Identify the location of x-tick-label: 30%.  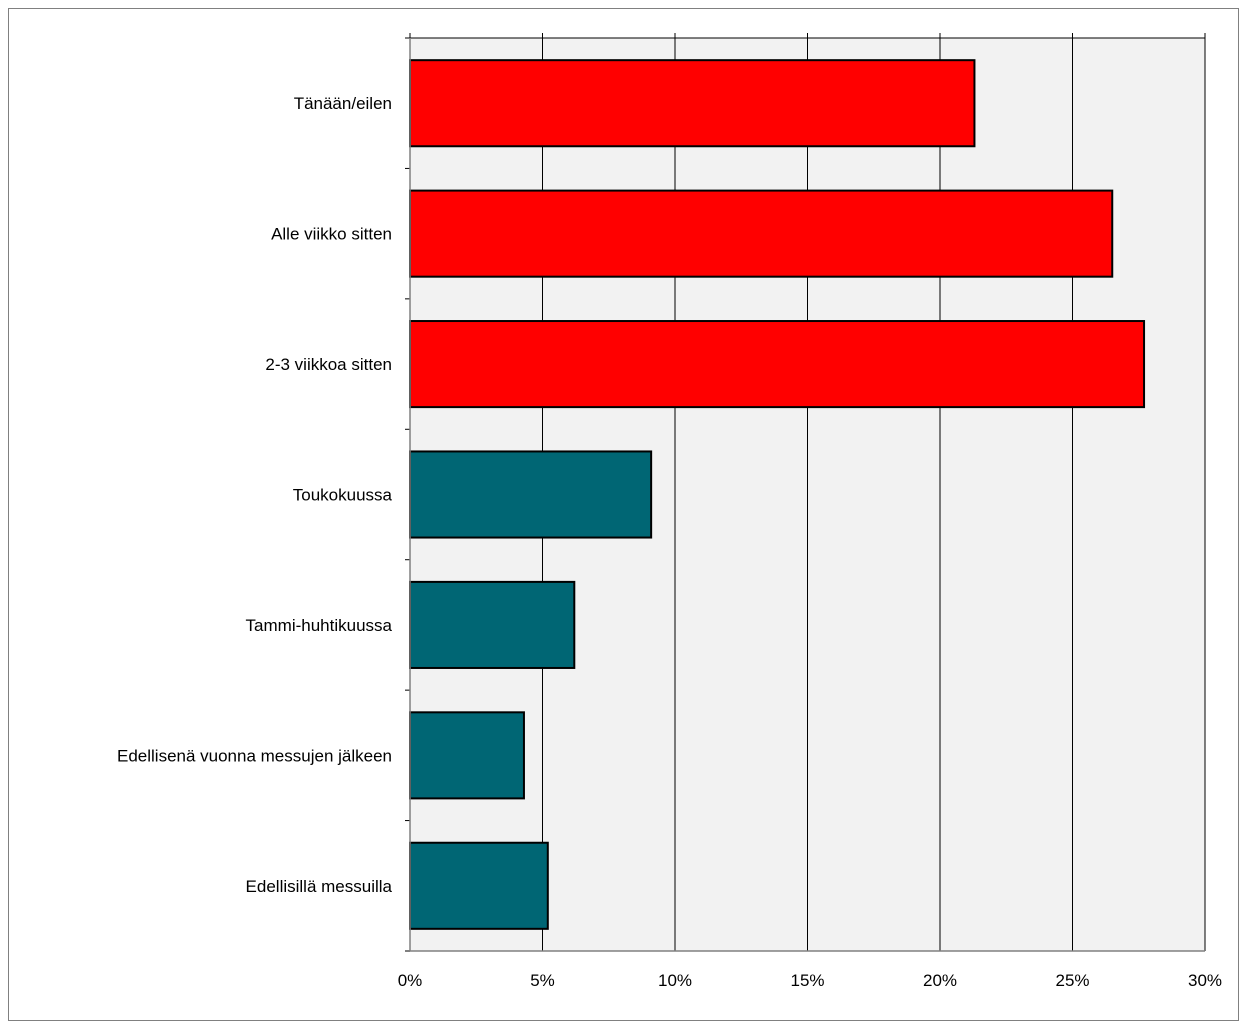
(1205, 980).